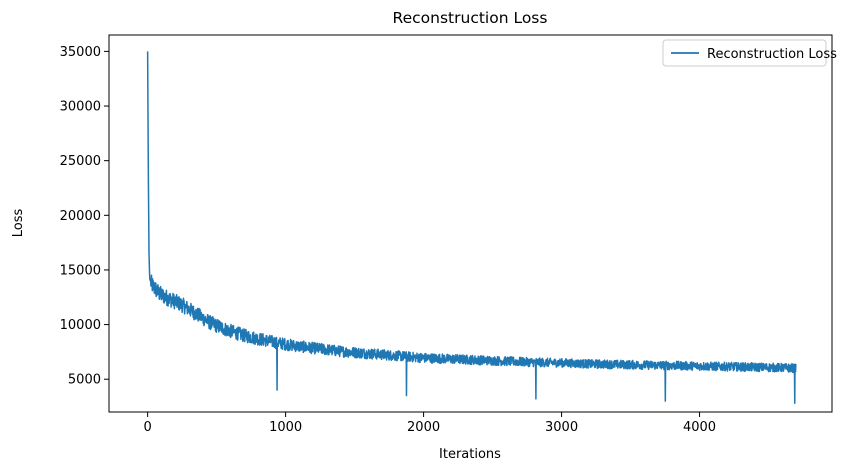 The height and width of the screenshot is (470, 868). Describe the element at coordinates (80, 107) in the screenshot. I see `y-tick-label: 30000` at that location.